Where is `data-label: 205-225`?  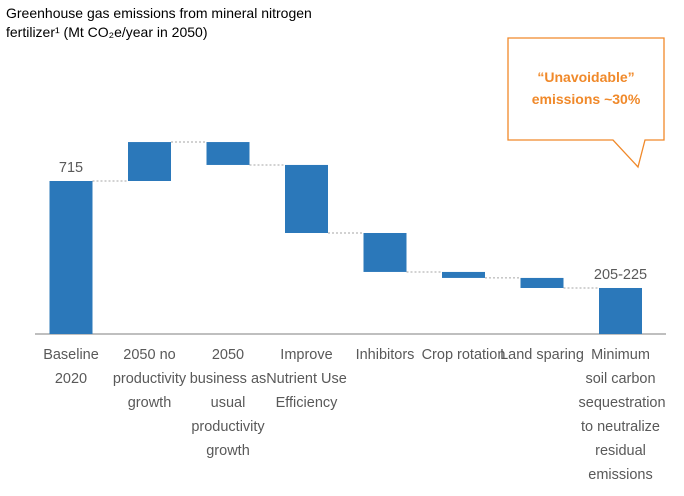 data-label: 205-225 is located at coordinates (620, 275).